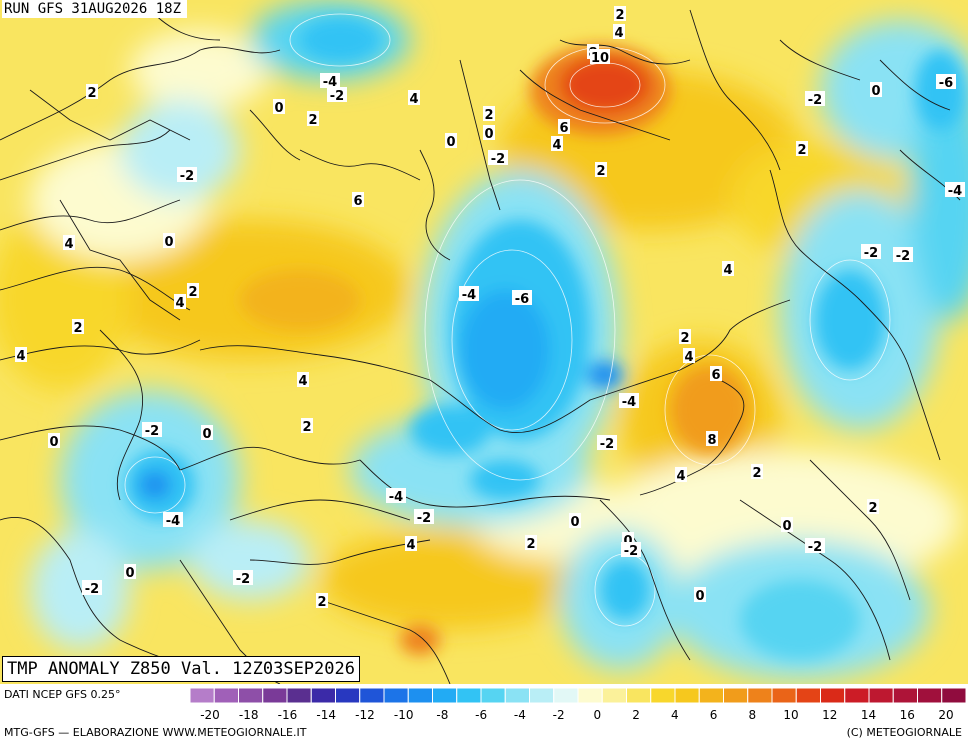 The height and width of the screenshot is (745, 968). I want to click on legend-tick-label: -8, so click(442, 715).